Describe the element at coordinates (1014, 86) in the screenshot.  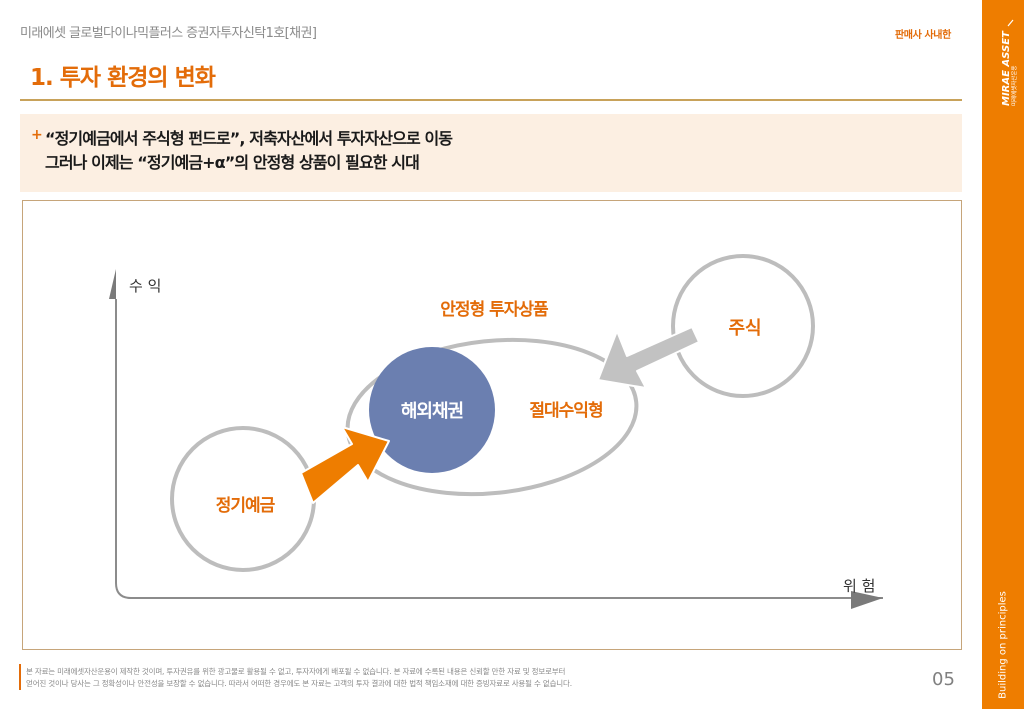
I see `logo-subtext: 미래에셋자산운용` at that location.